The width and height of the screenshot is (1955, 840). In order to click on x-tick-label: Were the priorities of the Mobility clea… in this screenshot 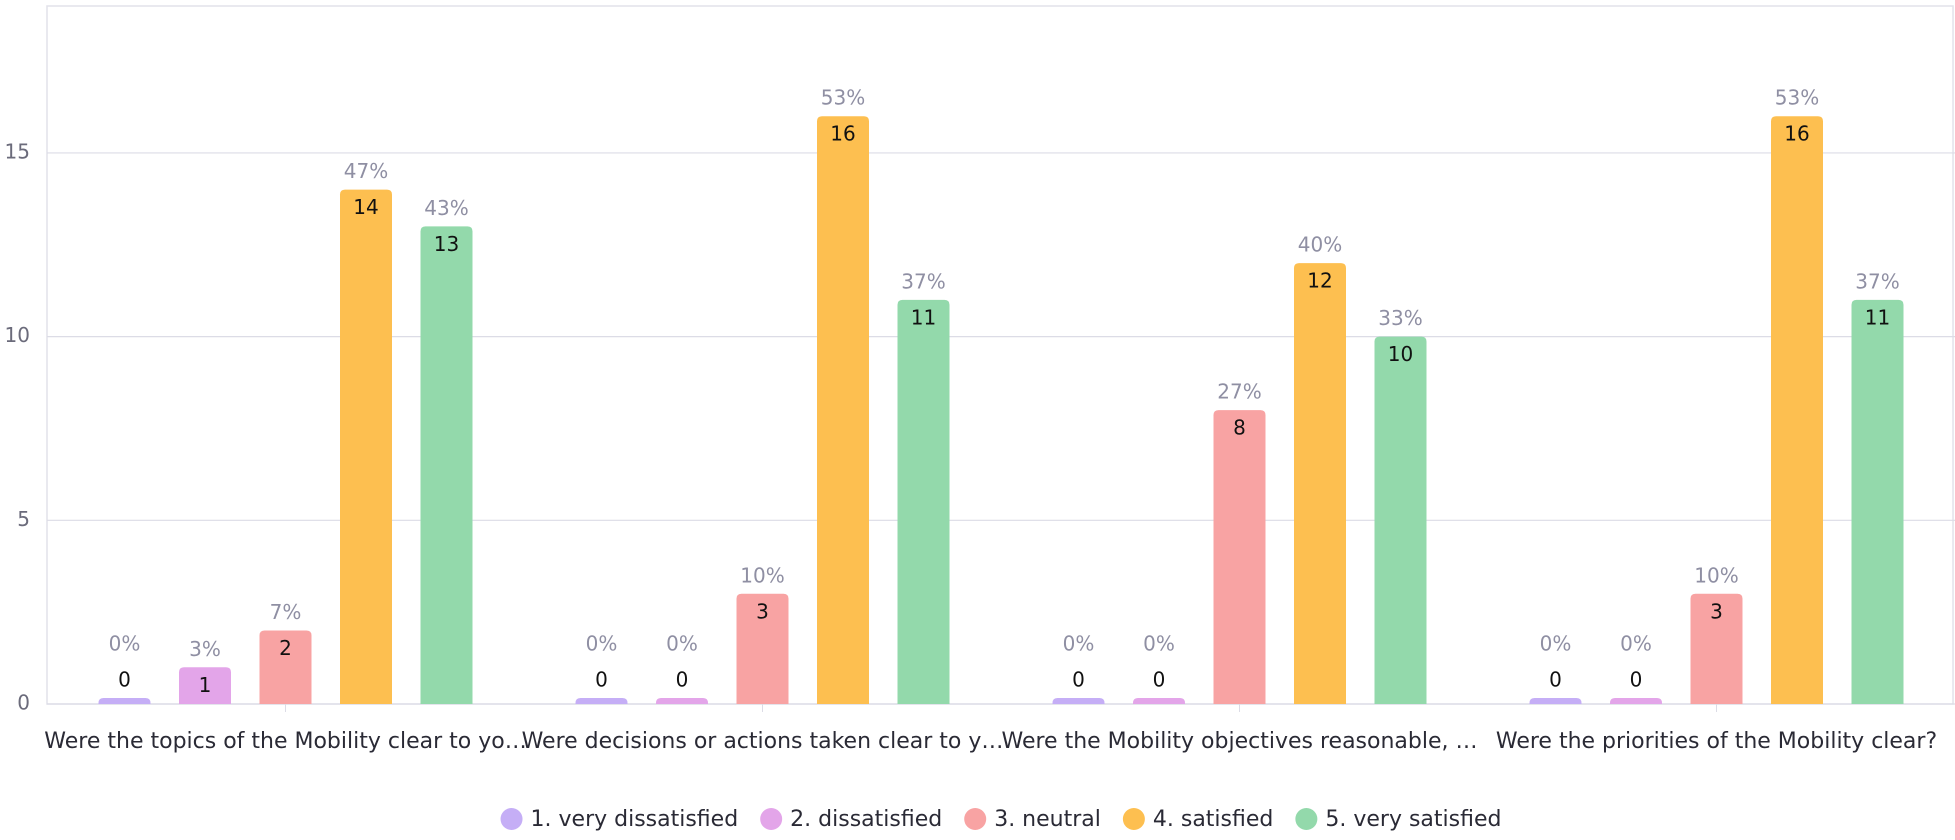, I will do `click(1716, 741)`.